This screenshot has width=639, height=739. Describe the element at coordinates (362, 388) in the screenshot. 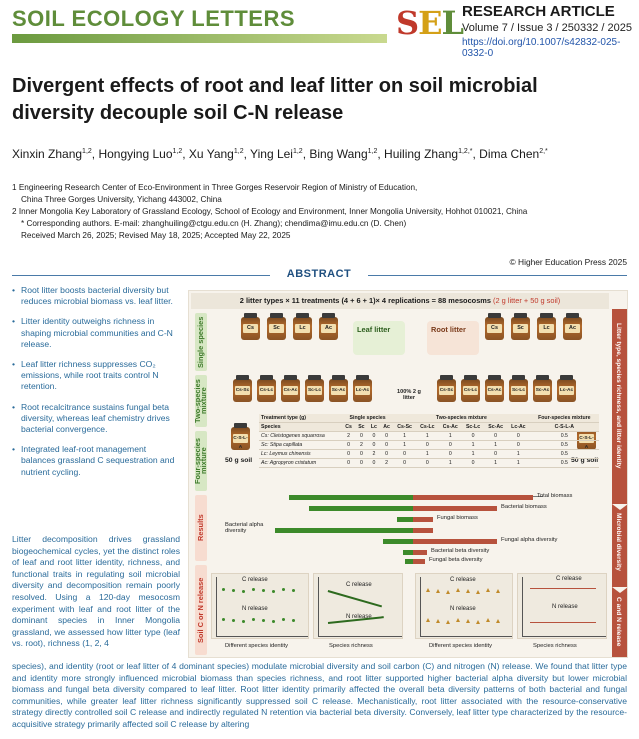

I see `jar-leaf-lc-ac: Lc-Ac` at that location.